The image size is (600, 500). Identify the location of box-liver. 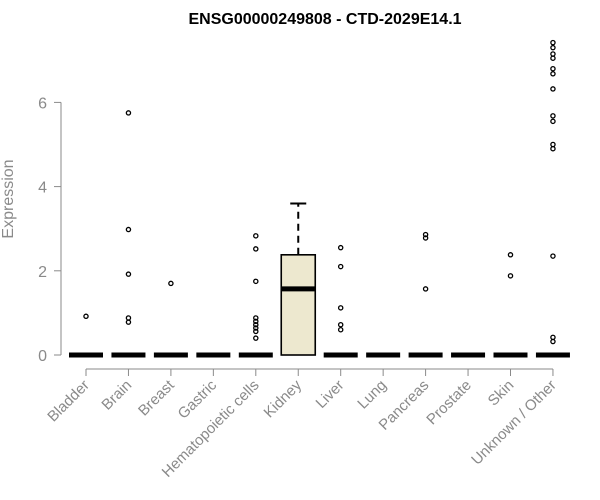
(340, 301).